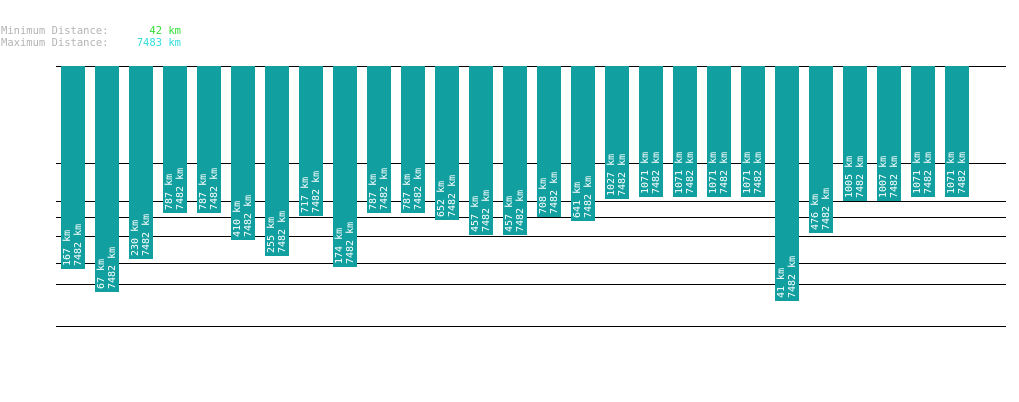  I want to click on min-distance-row: Minimum Distance: 42 km, so click(91, 31).